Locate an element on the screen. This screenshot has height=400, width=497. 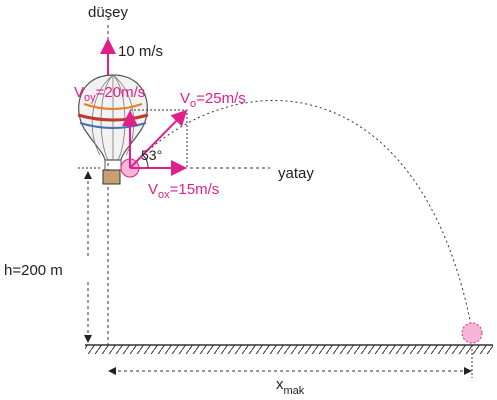
balloon-speed-label: 10 m/s is located at coordinates (140, 51).